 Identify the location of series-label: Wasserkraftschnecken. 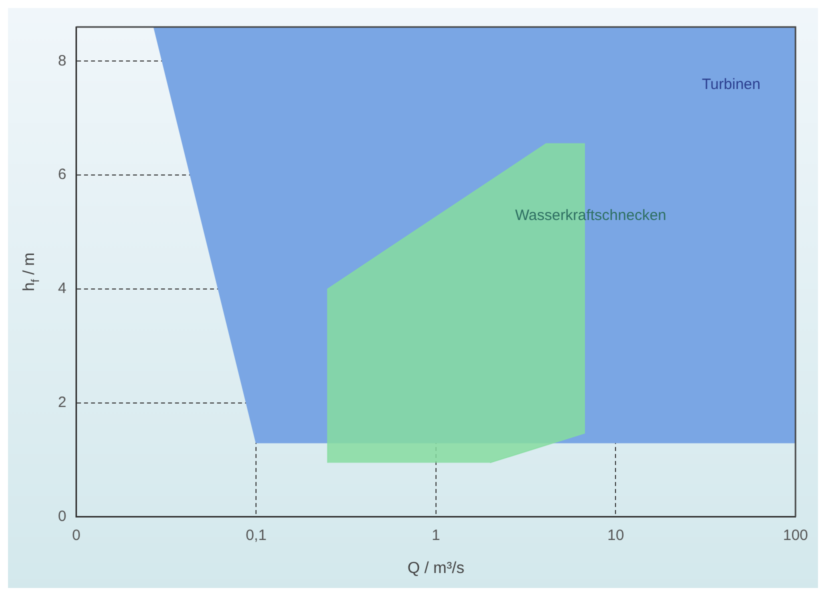
(590, 215).